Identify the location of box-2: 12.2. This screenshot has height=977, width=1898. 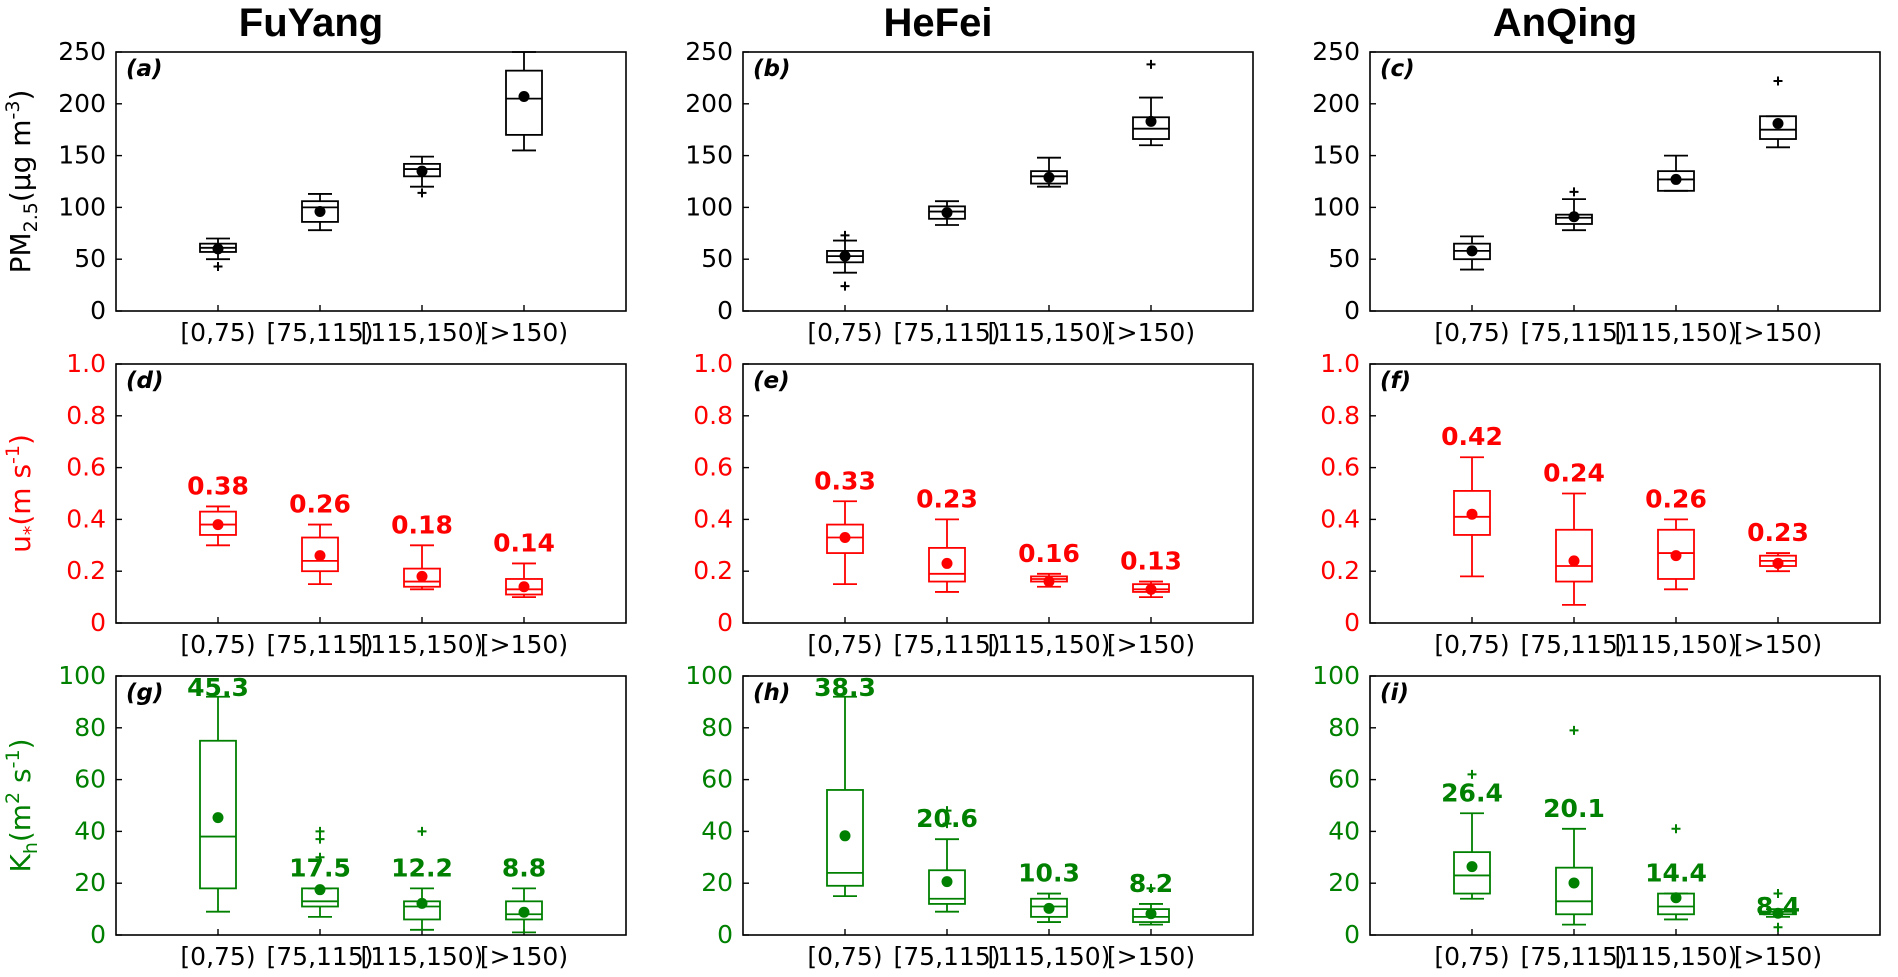
(422, 878).